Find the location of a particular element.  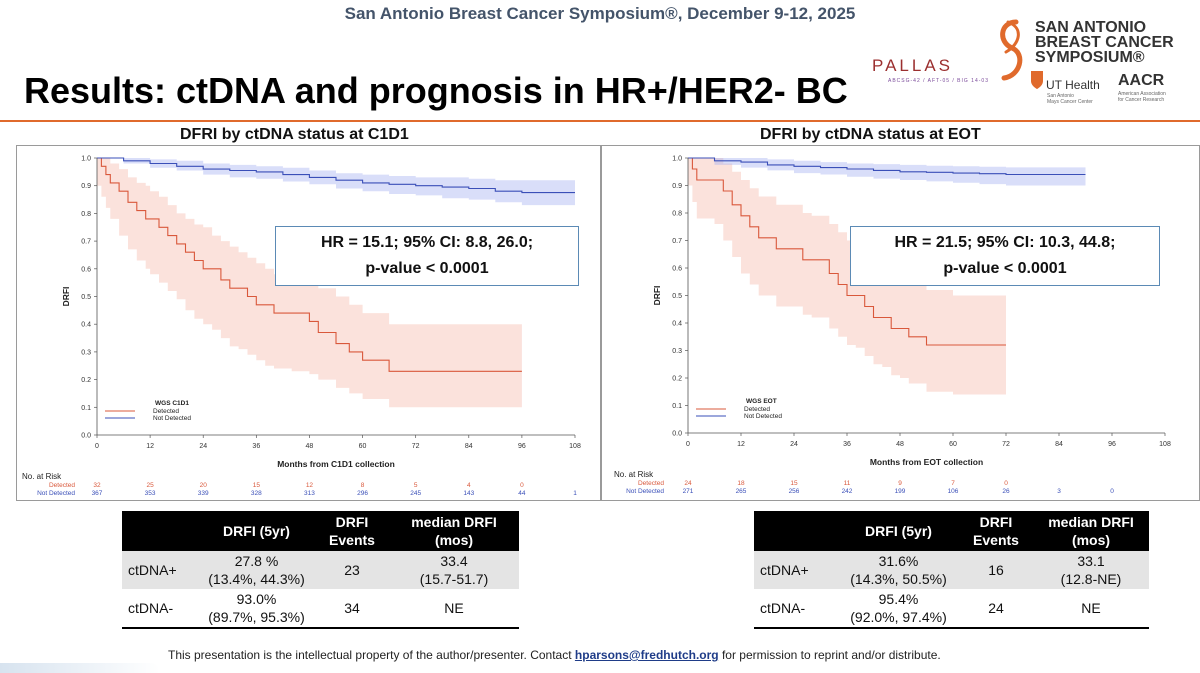

risk-count: 24 is located at coordinates (688, 483).